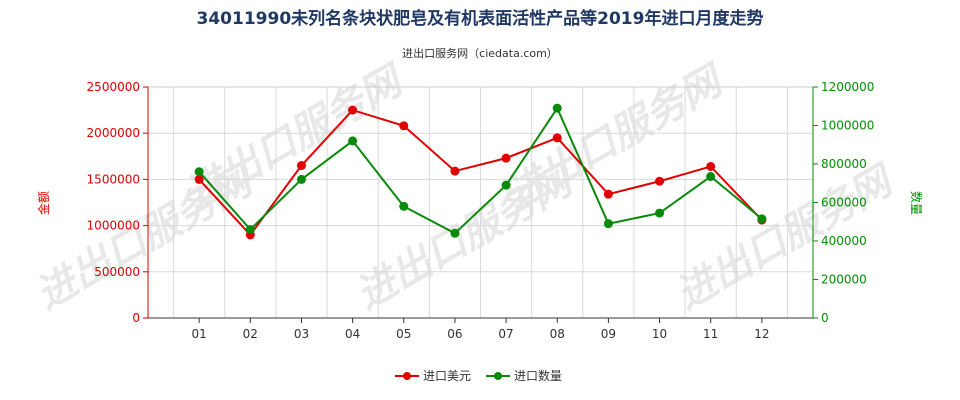 This screenshot has width=960, height=400. What do you see at coordinates (608, 334) in the screenshot?
I see `x-tick-label: 09` at bounding box center [608, 334].